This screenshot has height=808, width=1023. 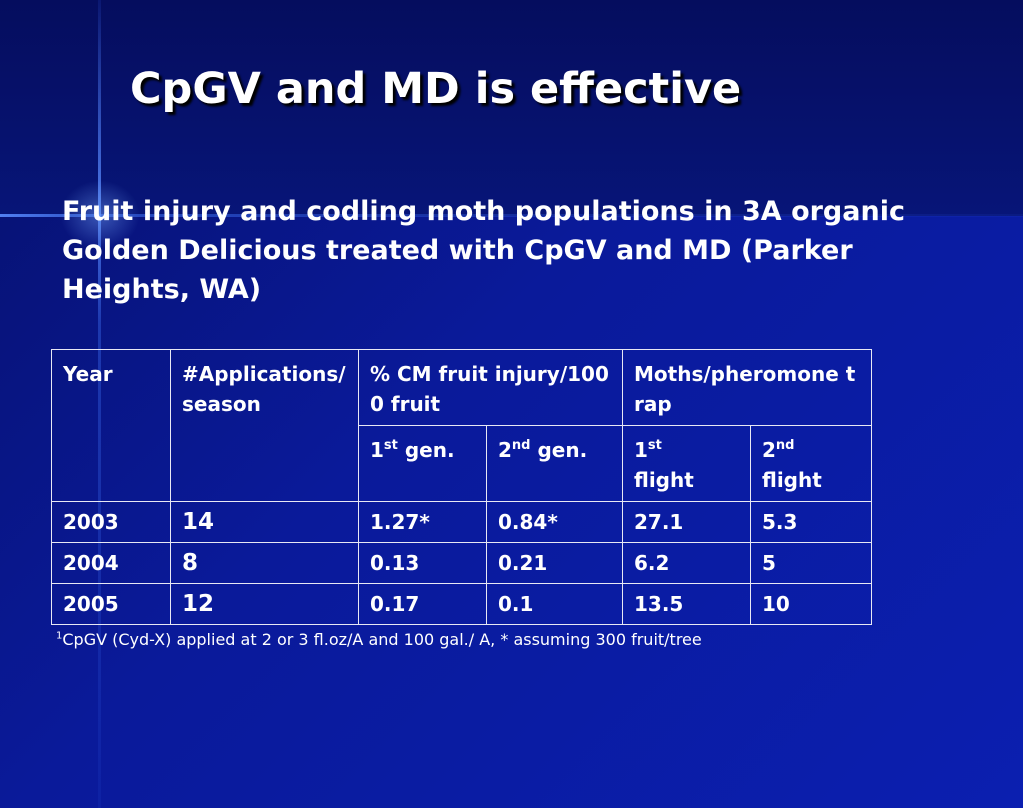 I want to click on cell-gen1: 0.17, so click(x=422, y=604).